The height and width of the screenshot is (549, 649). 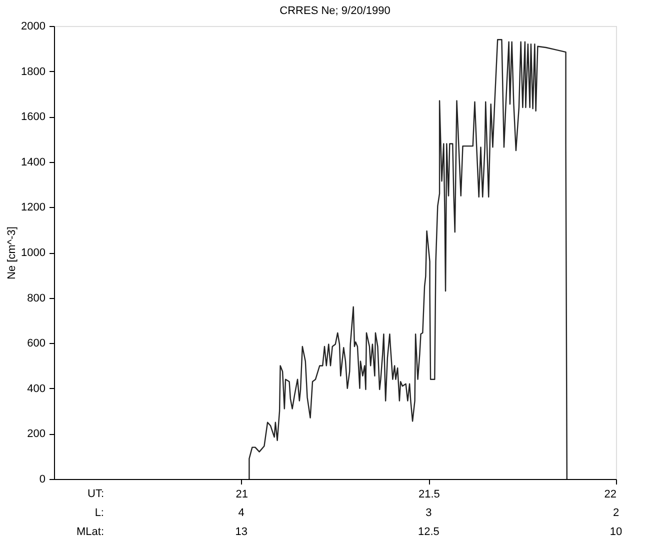 What do you see at coordinates (33, 117) in the screenshot?
I see `y-tick-label: 1600` at bounding box center [33, 117].